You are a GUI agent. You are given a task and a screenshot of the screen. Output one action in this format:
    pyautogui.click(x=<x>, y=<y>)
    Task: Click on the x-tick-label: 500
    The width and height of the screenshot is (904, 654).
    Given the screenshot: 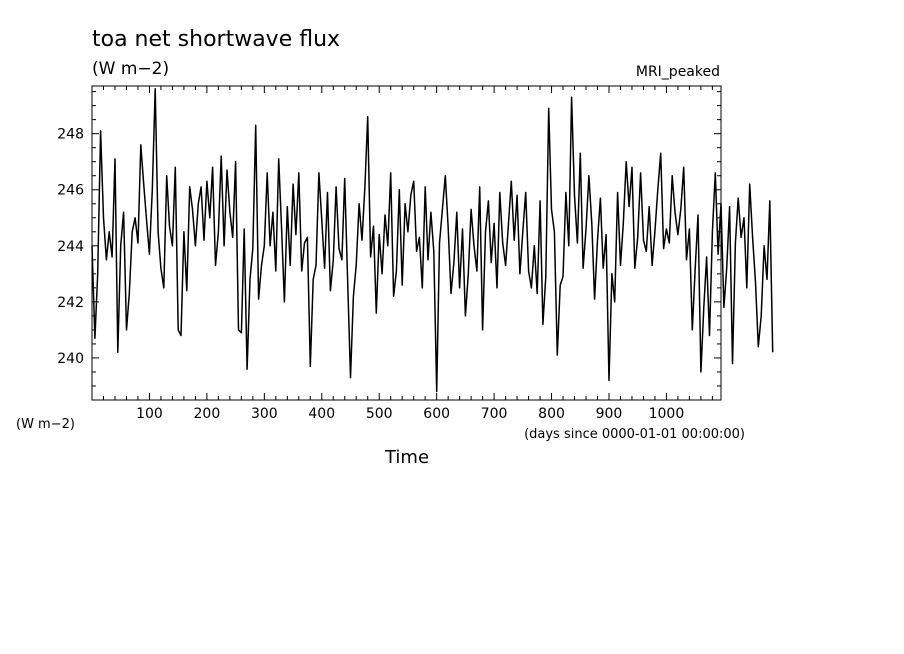 What is the action you would take?
    pyautogui.click(x=379, y=414)
    